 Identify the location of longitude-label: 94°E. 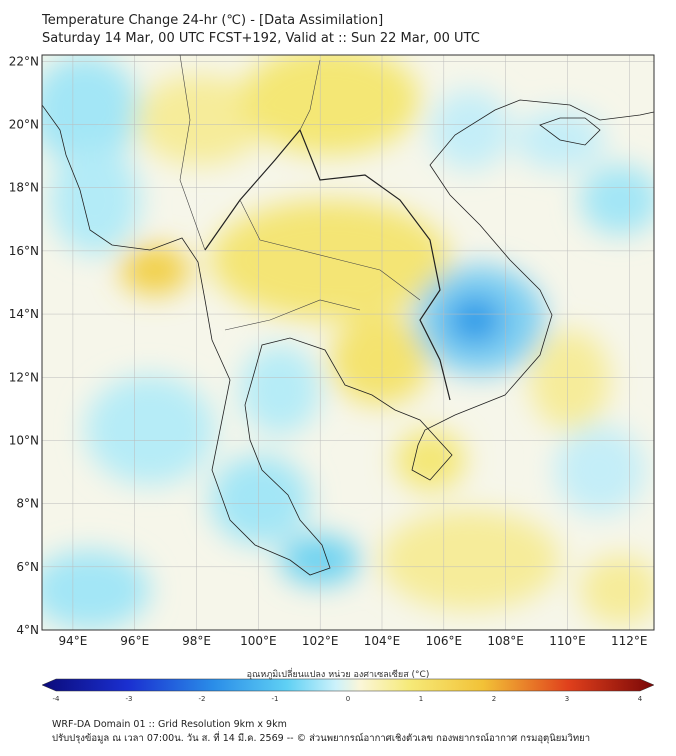
(72, 641).